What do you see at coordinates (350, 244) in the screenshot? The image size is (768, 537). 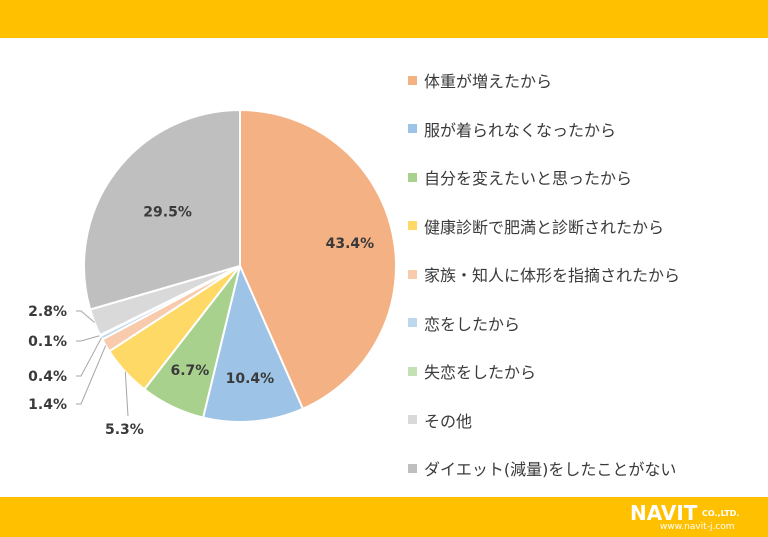 I see `slice-value-label: 43.4%` at bounding box center [350, 244].